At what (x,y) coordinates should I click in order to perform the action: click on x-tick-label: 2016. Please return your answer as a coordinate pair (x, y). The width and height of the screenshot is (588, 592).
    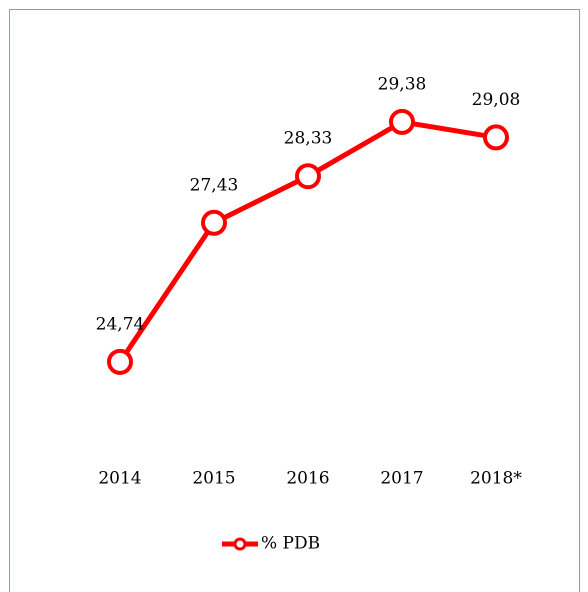
    Looking at the image, I should click on (307, 479).